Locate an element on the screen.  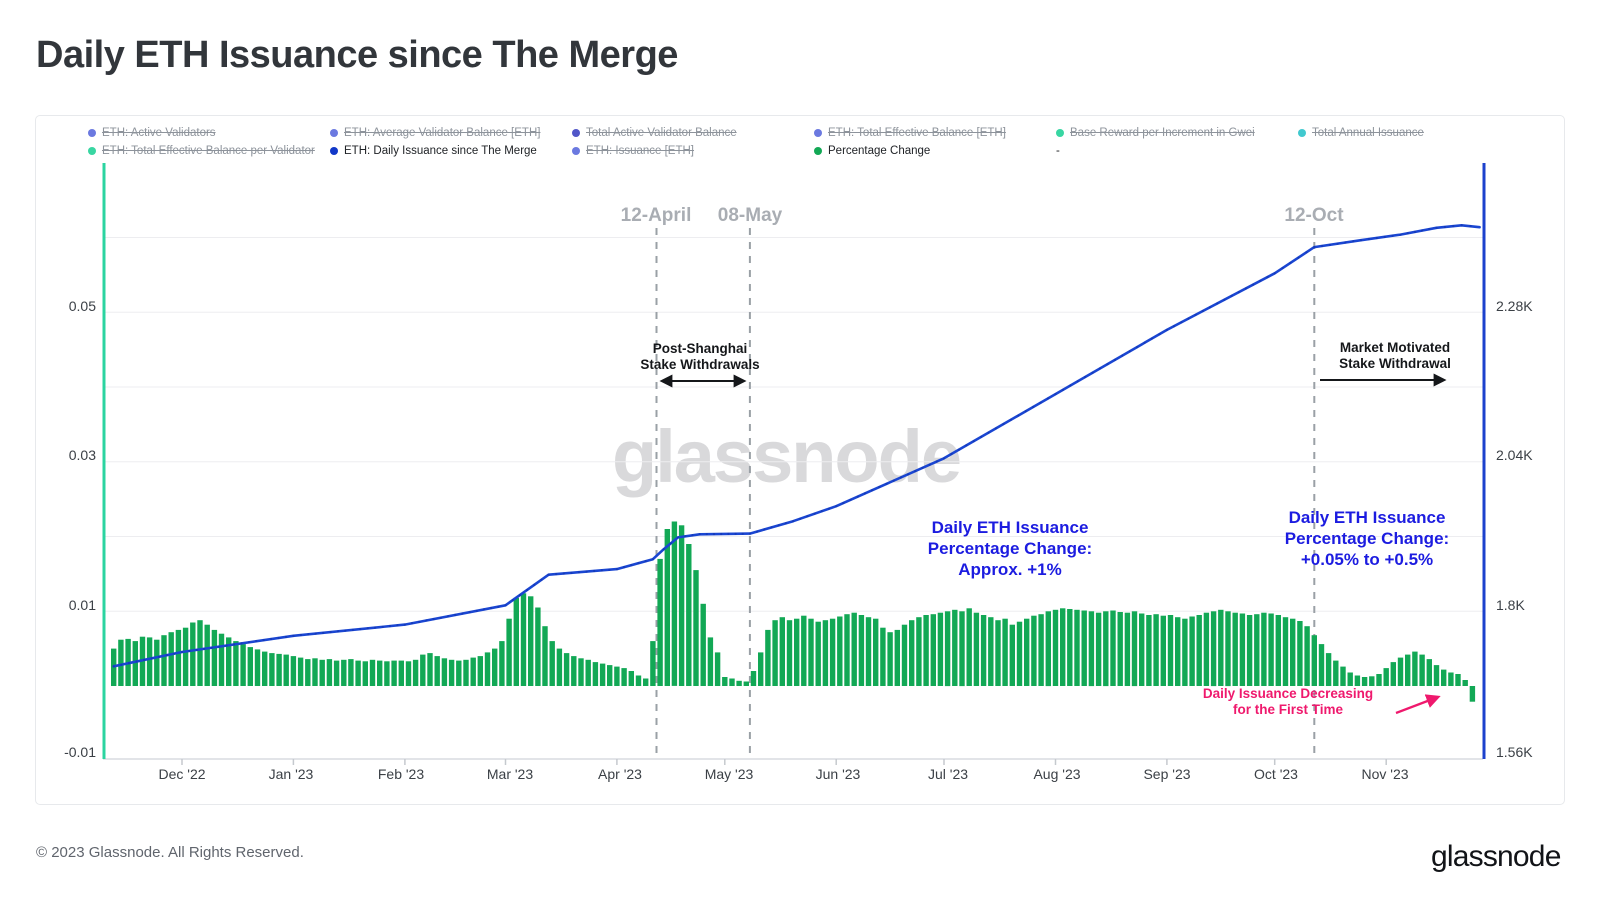
x-tick: Jan '23 is located at coordinates (291, 774).